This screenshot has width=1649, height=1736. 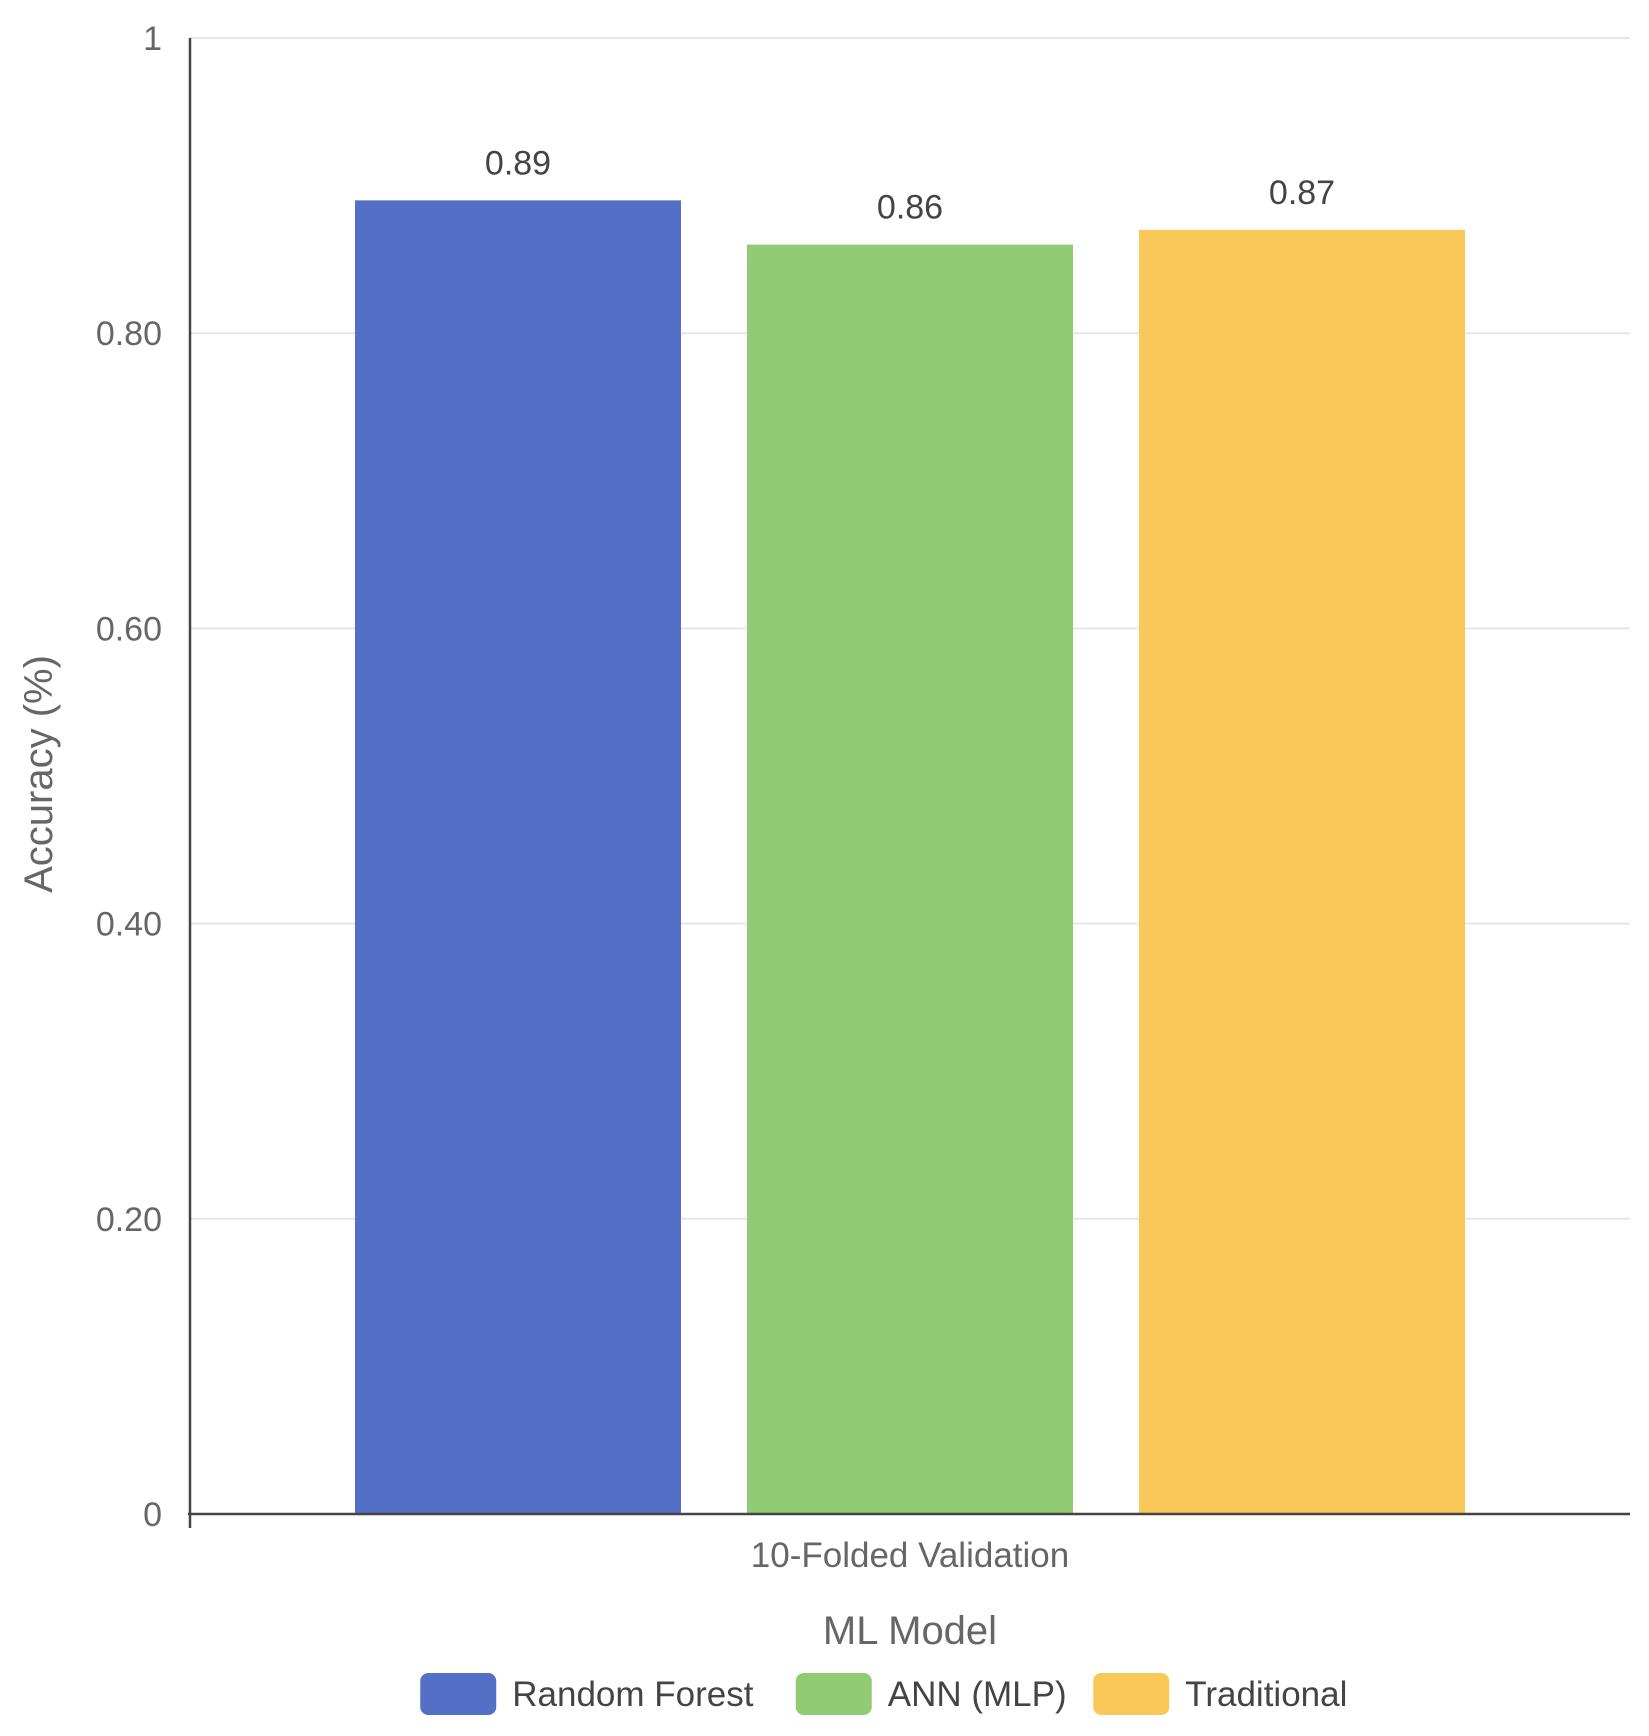 I want to click on legend-item: Random Forest, so click(x=587, y=1694).